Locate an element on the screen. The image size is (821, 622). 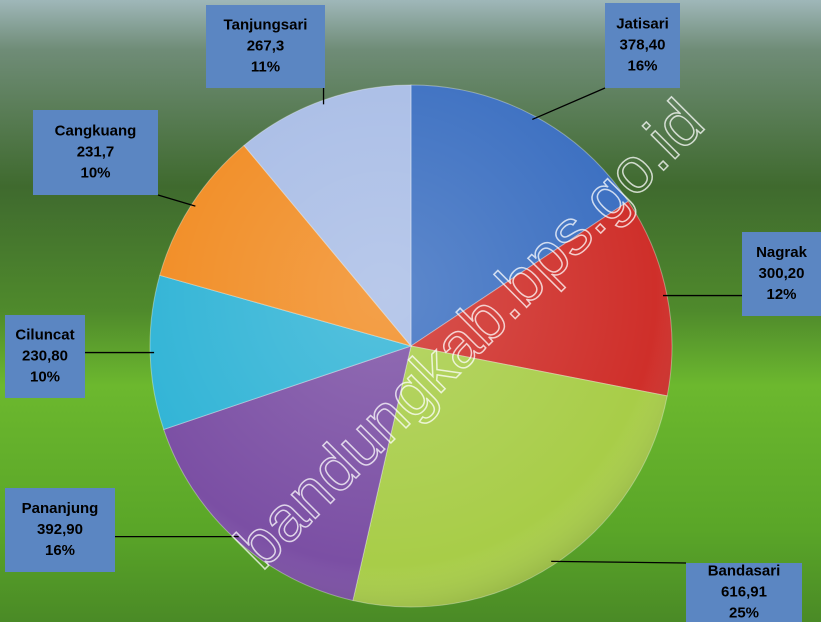
value-label: 231,7 is located at coordinates (96, 151).